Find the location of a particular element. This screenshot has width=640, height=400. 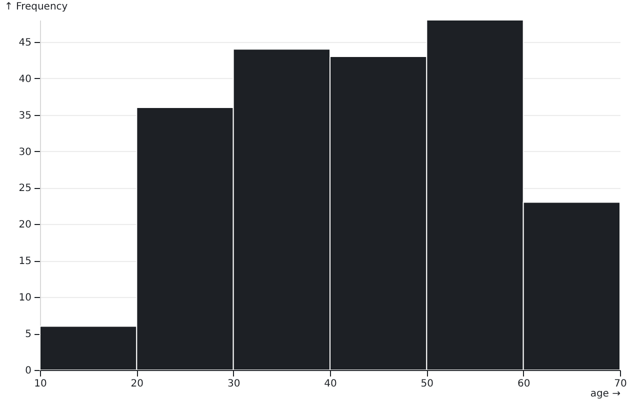

y-axis-title: ↑ Frequency is located at coordinates (36, 7).